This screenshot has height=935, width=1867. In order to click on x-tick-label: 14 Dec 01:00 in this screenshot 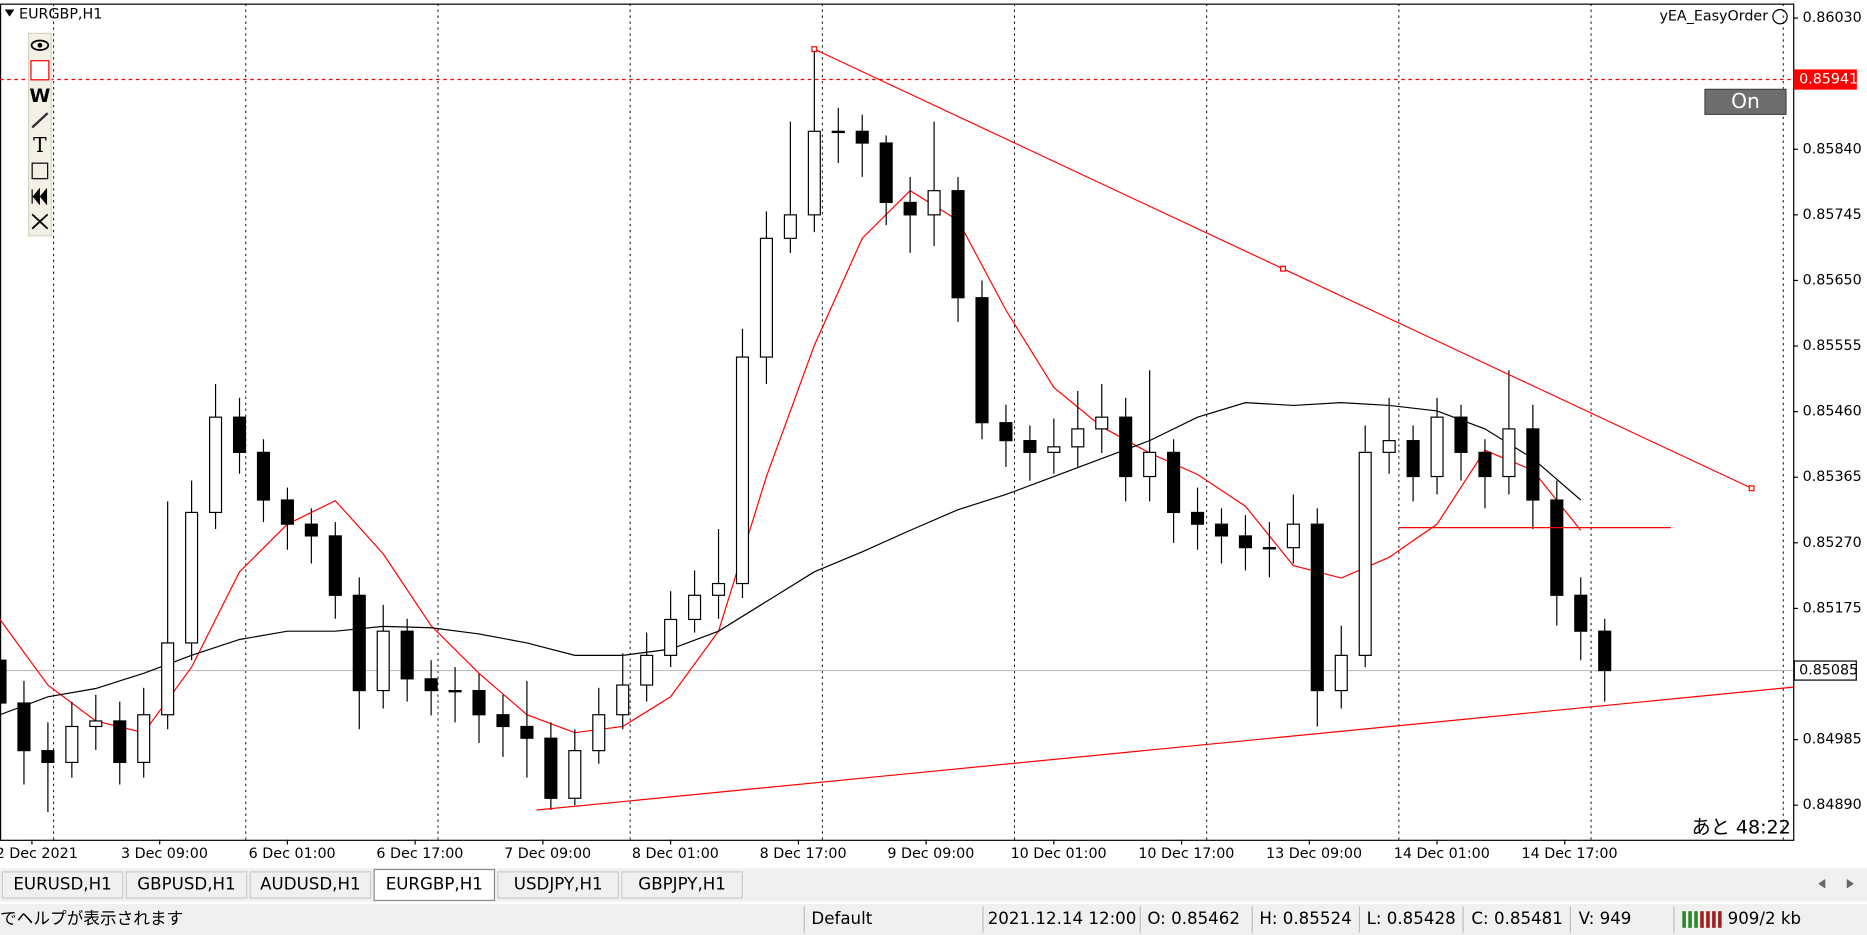, I will do `click(1442, 854)`.